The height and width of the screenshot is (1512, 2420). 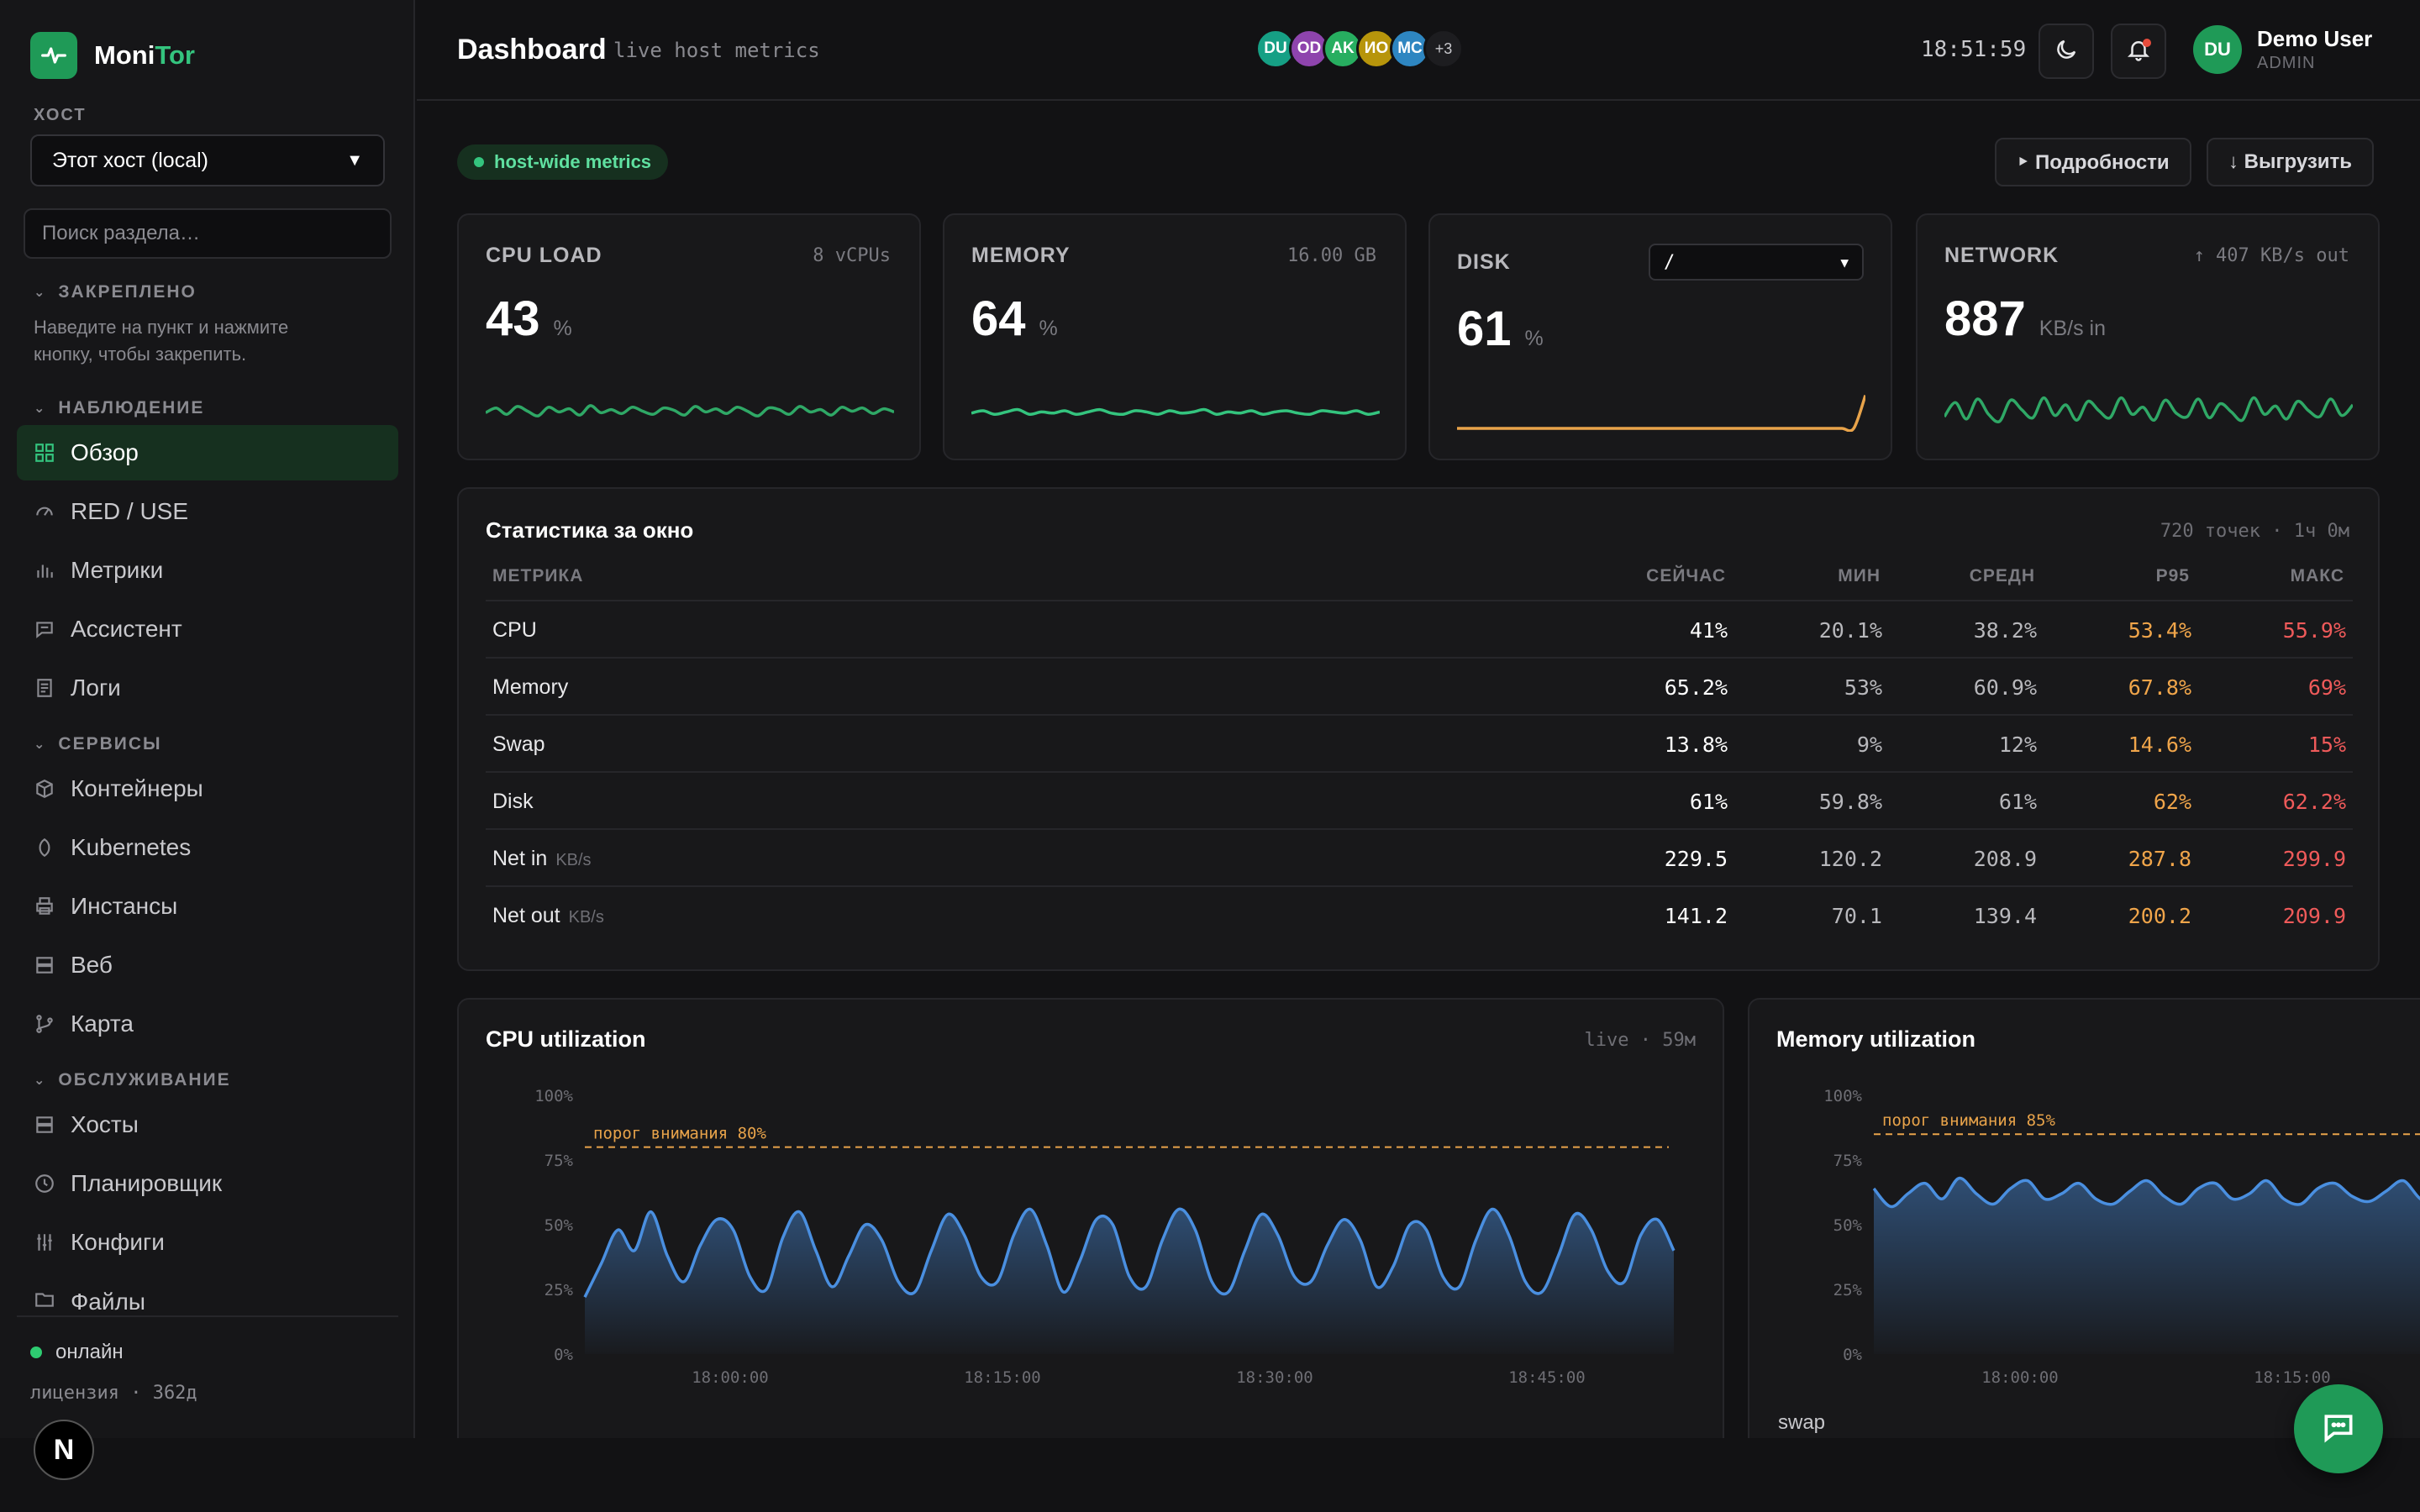 What do you see at coordinates (44, 847) in the screenshot?
I see `helm-icon` at bounding box center [44, 847].